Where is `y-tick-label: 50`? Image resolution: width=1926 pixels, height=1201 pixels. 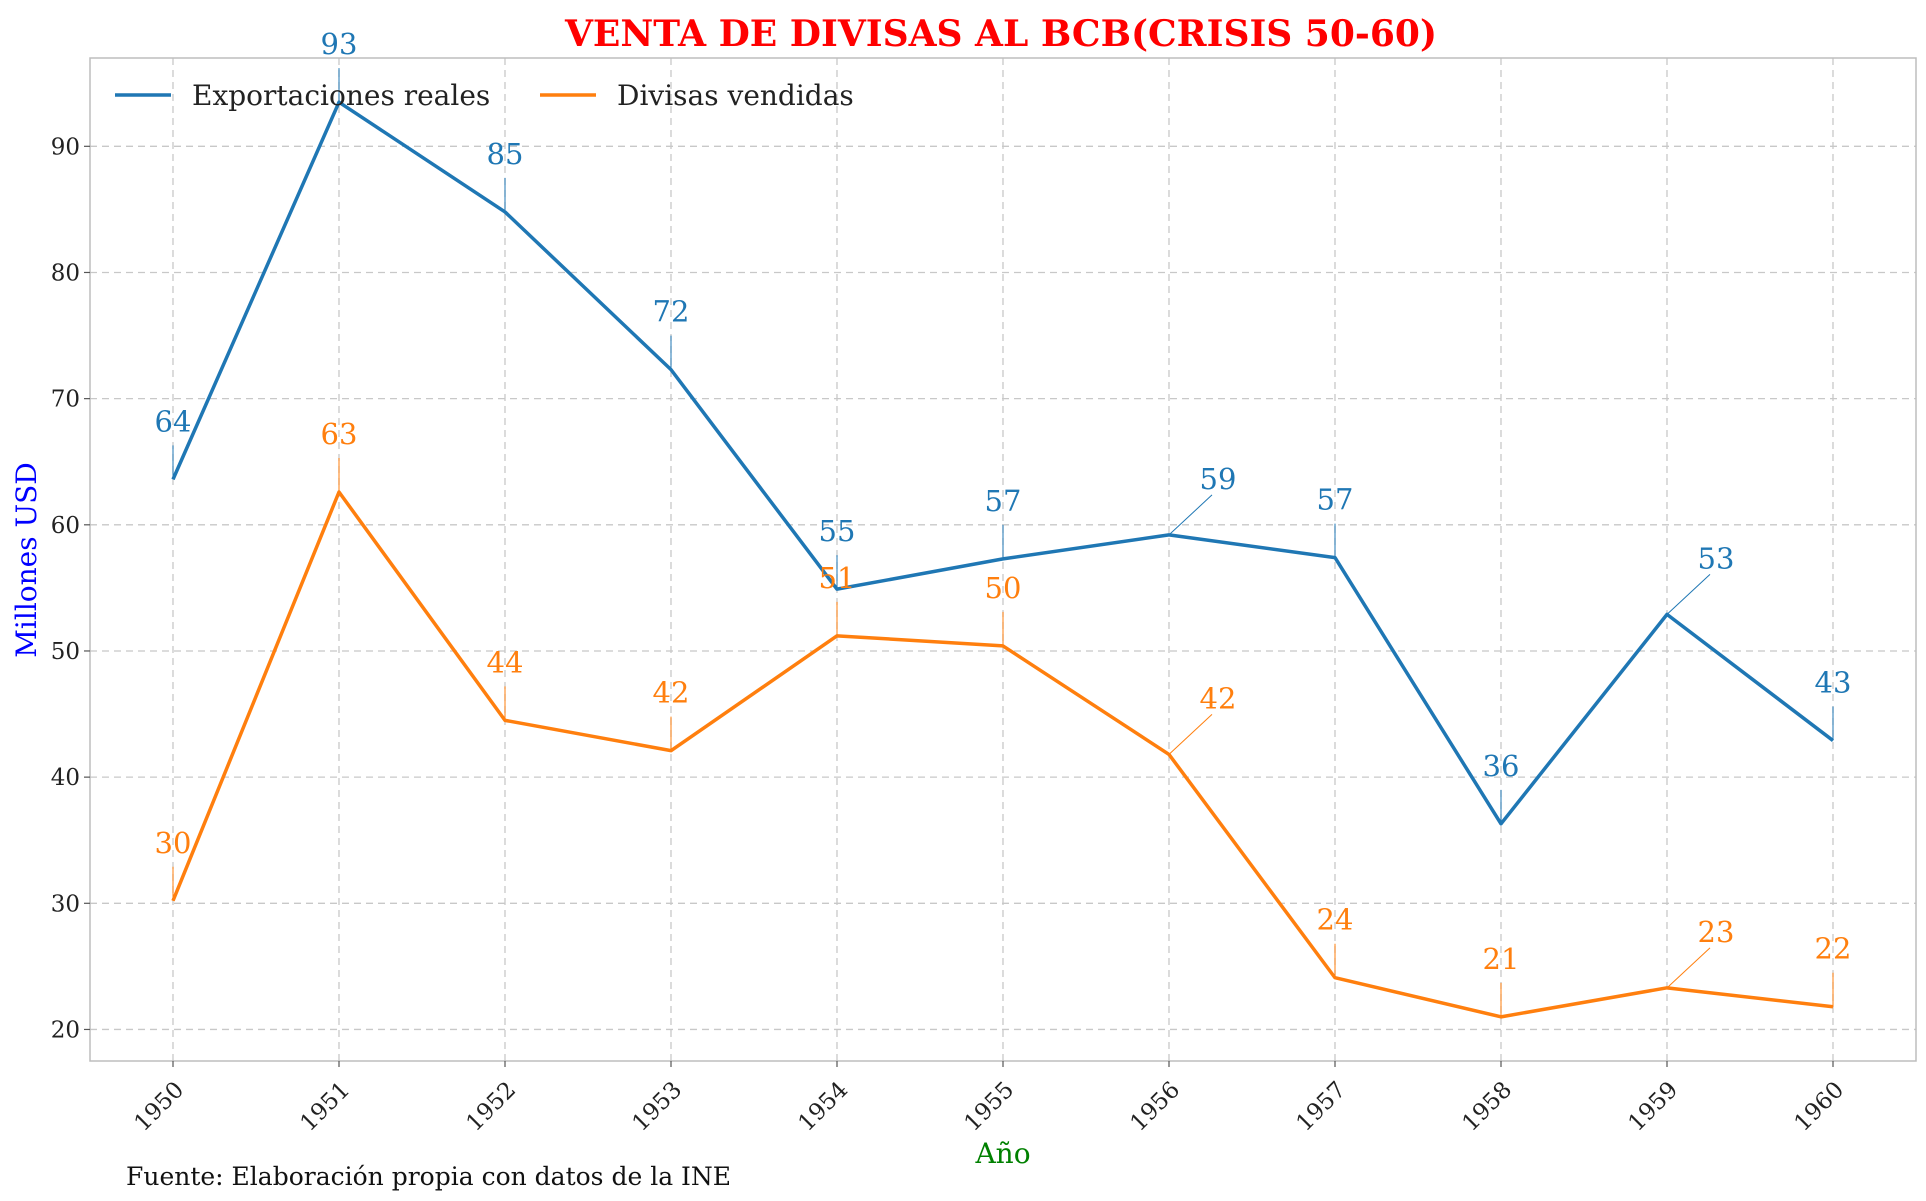
y-tick-label: 50 is located at coordinates (65, 652).